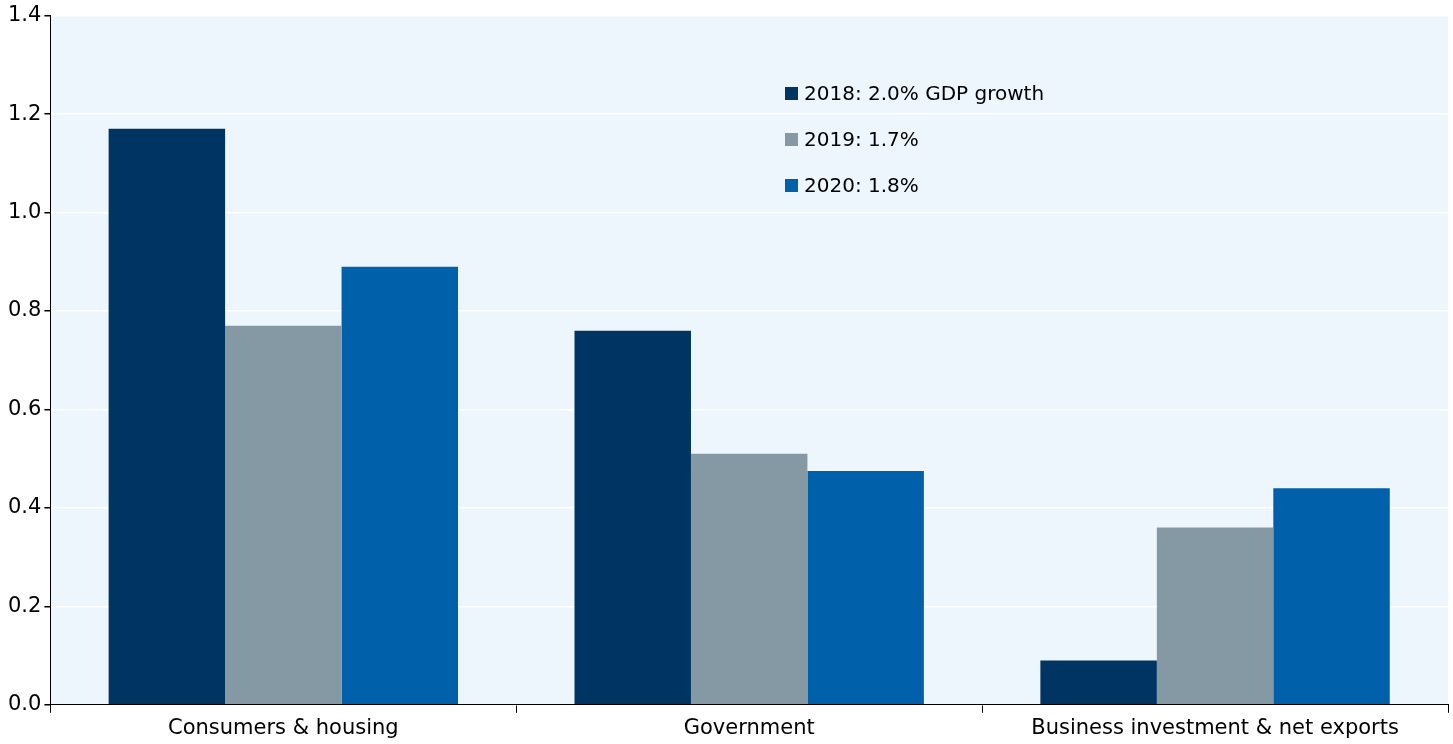 The image size is (1453, 744). Describe the element at coordinates (24, 407) in the screenshot. I see `y-tick-label: 0.6` at that location.